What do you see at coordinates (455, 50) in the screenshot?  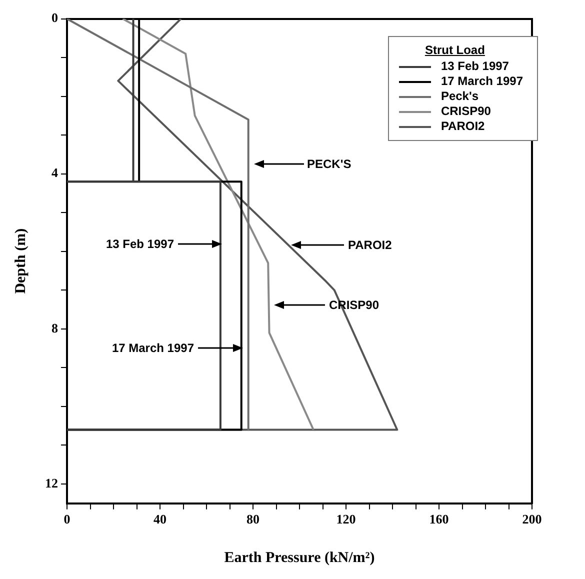 I see `legend-title: Strut Load` at bounding box center [455, 50].